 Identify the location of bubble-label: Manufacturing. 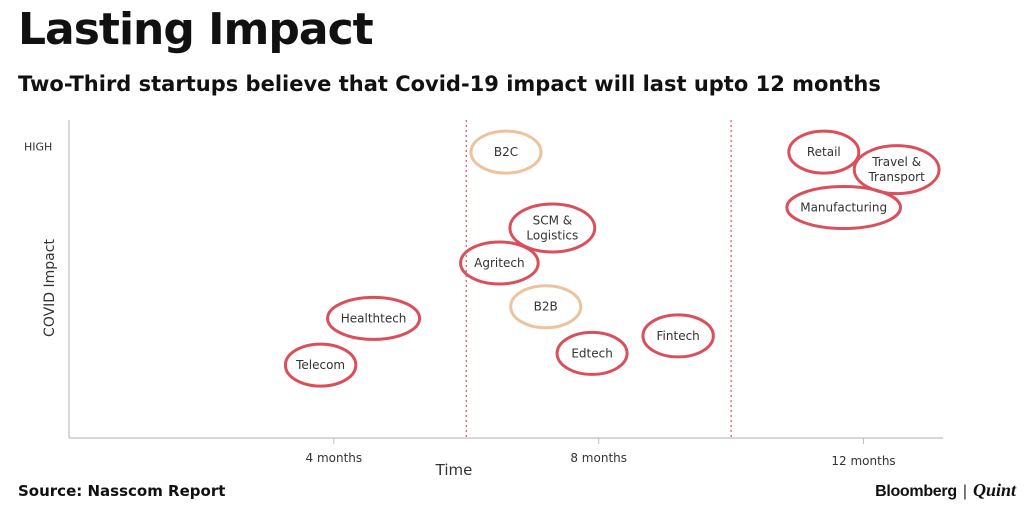
(843, 208).